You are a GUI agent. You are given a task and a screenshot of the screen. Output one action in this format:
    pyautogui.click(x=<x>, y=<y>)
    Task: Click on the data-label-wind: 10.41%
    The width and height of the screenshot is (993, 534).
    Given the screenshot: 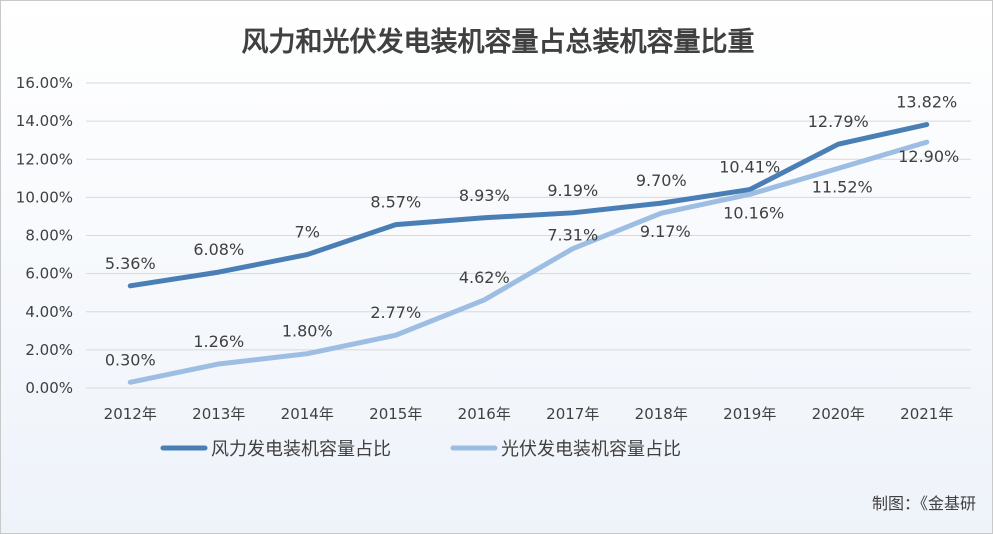 What is the action you would take?
    pyautogui.click(x=749, y=167)
    